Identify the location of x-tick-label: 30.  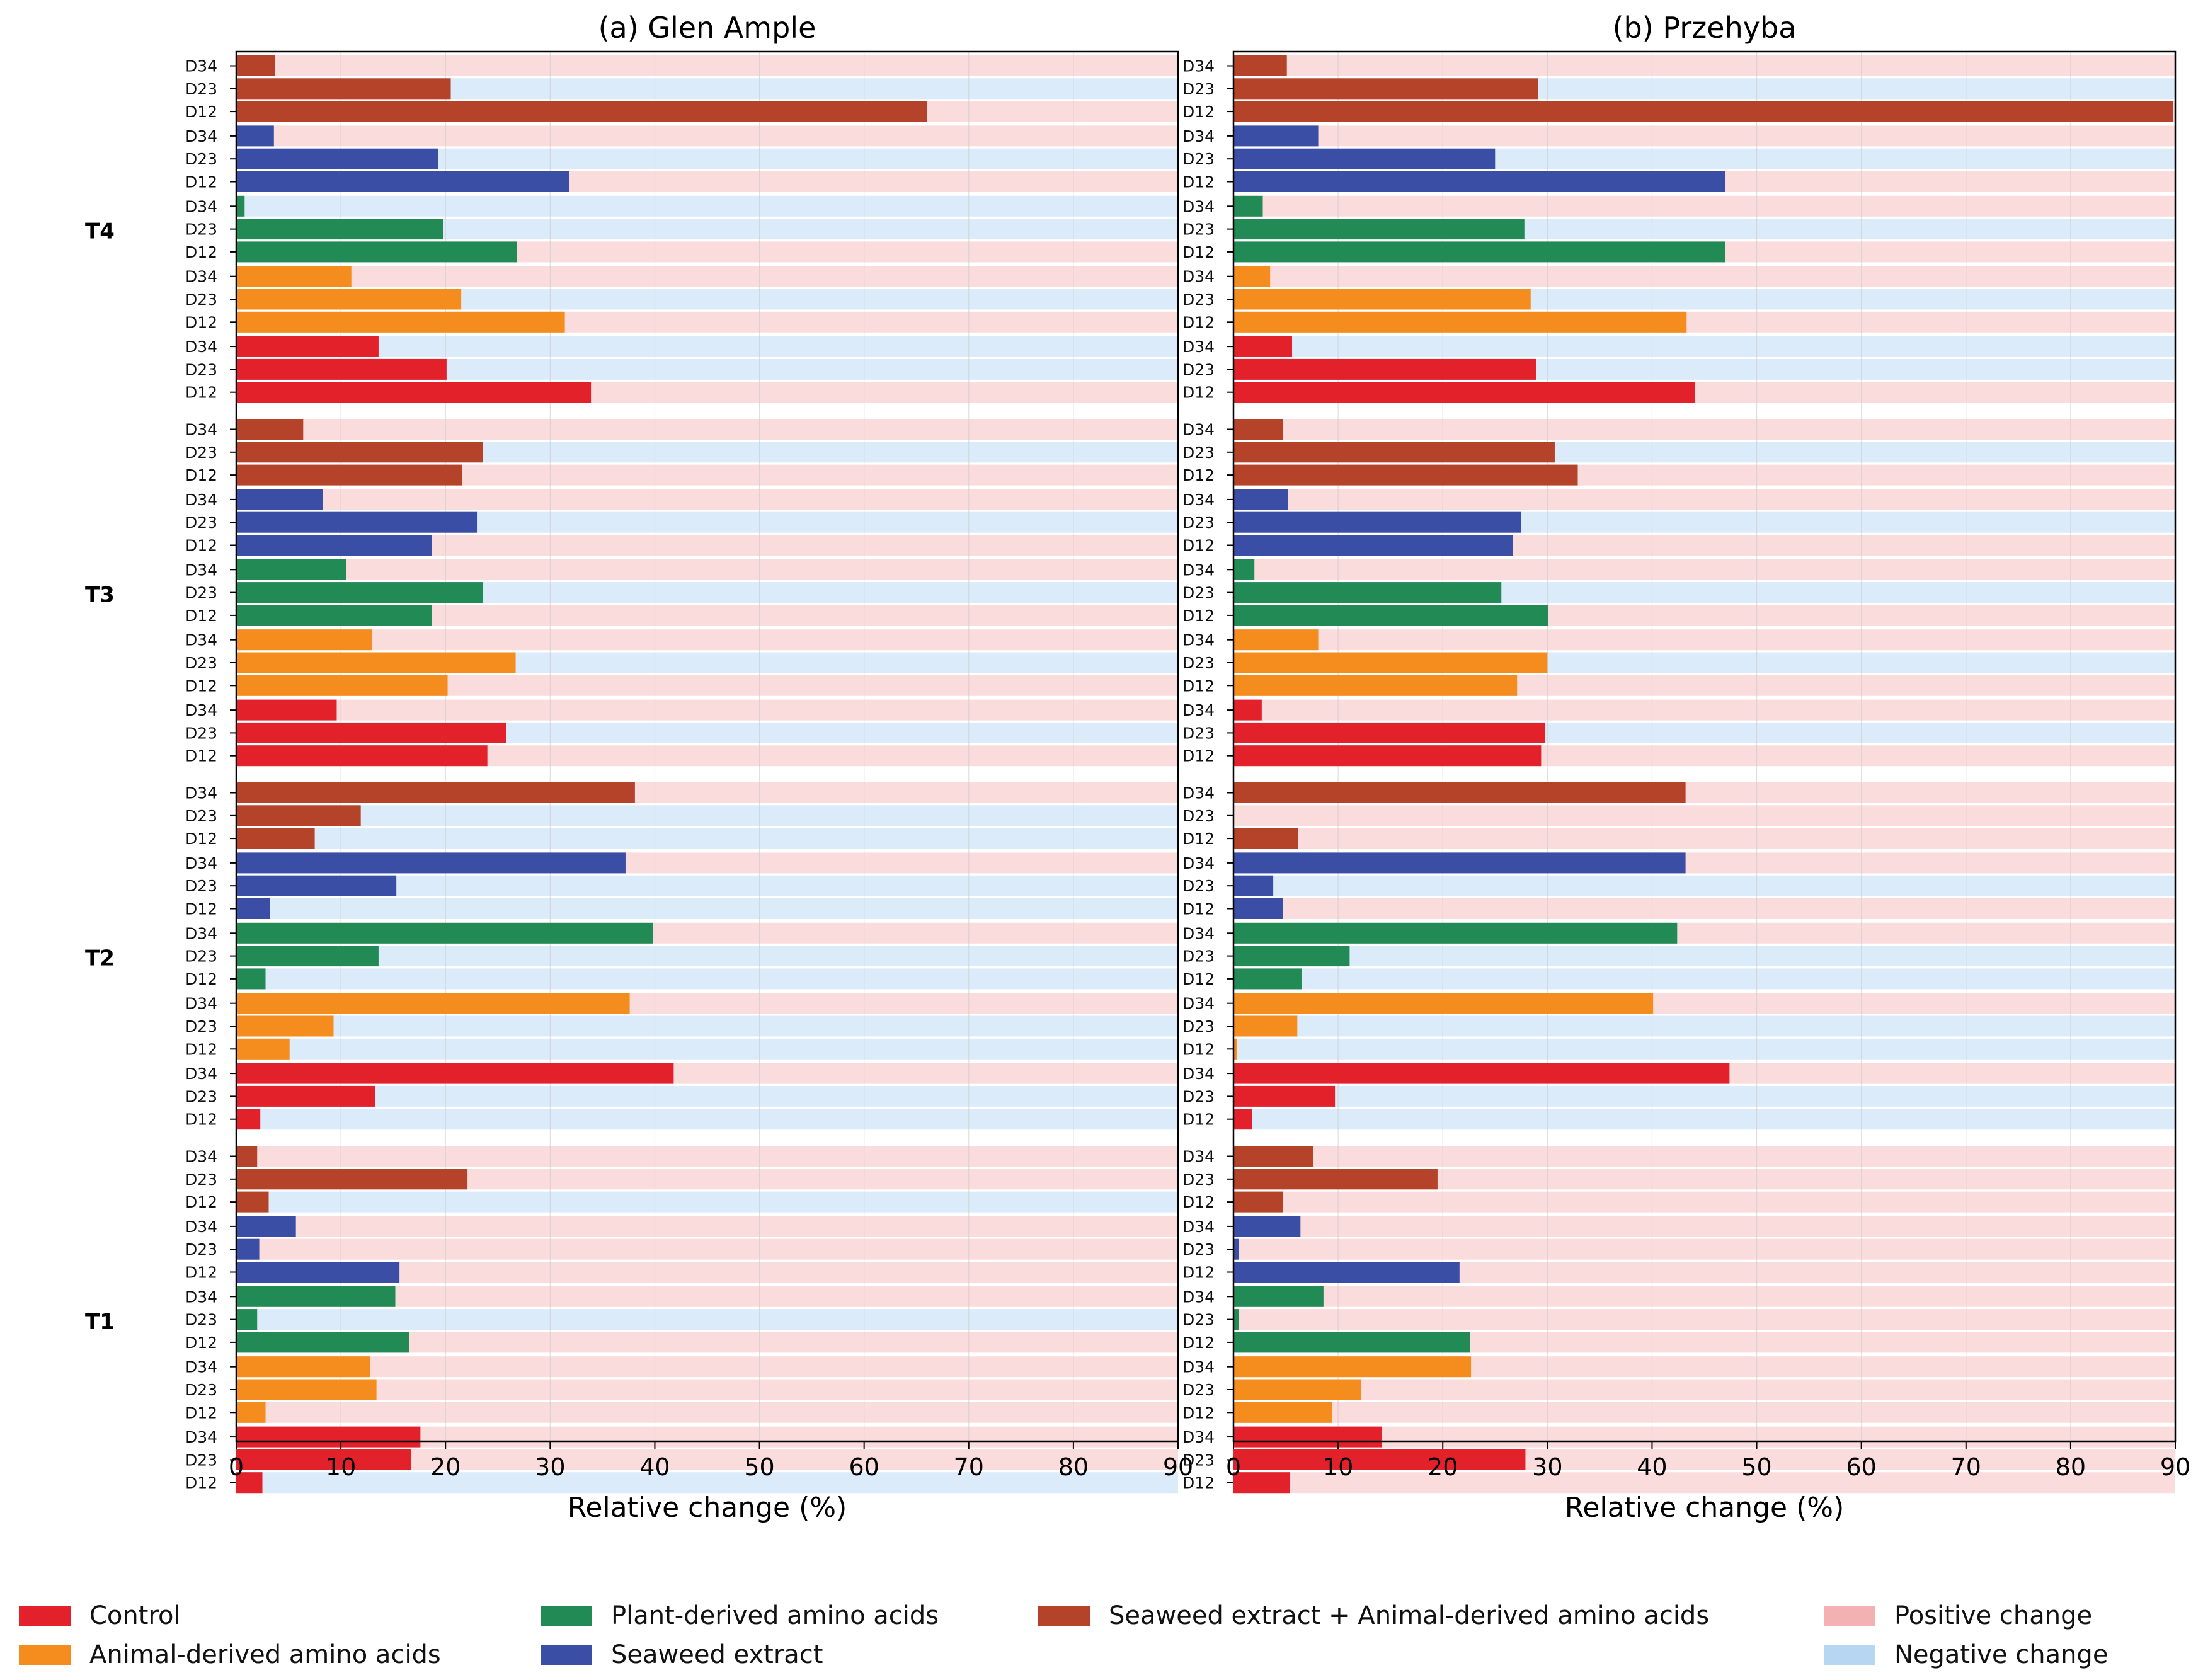
(550, 1467).